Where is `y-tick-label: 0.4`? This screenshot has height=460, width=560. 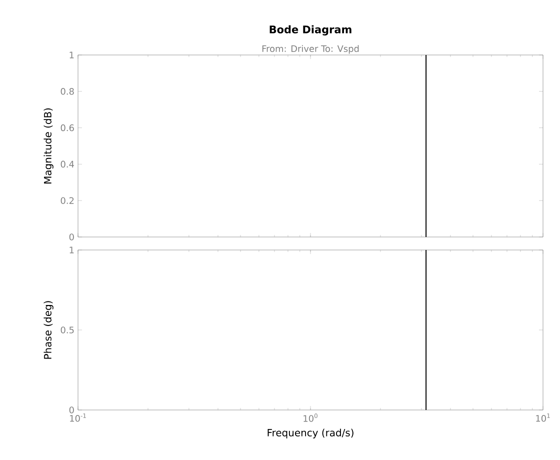 y-tick-label: 0.4 is located at coordinates (67, 164).